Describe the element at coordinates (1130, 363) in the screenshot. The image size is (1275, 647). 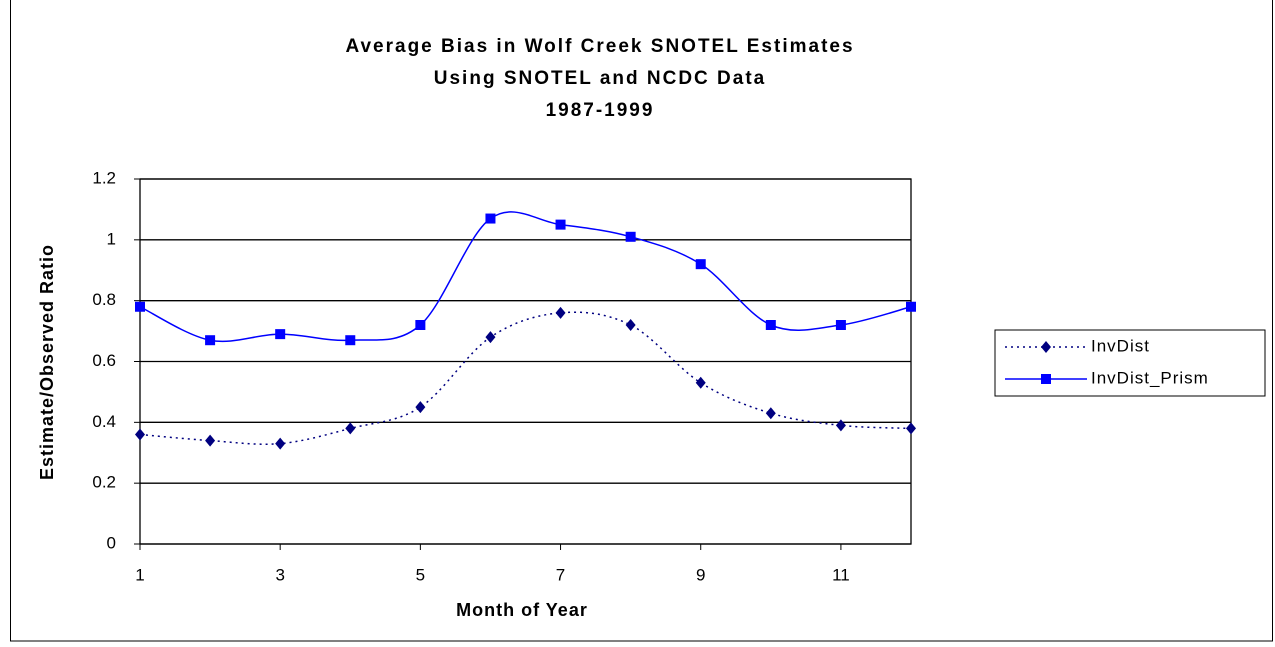
I see `legend-box` at that location.